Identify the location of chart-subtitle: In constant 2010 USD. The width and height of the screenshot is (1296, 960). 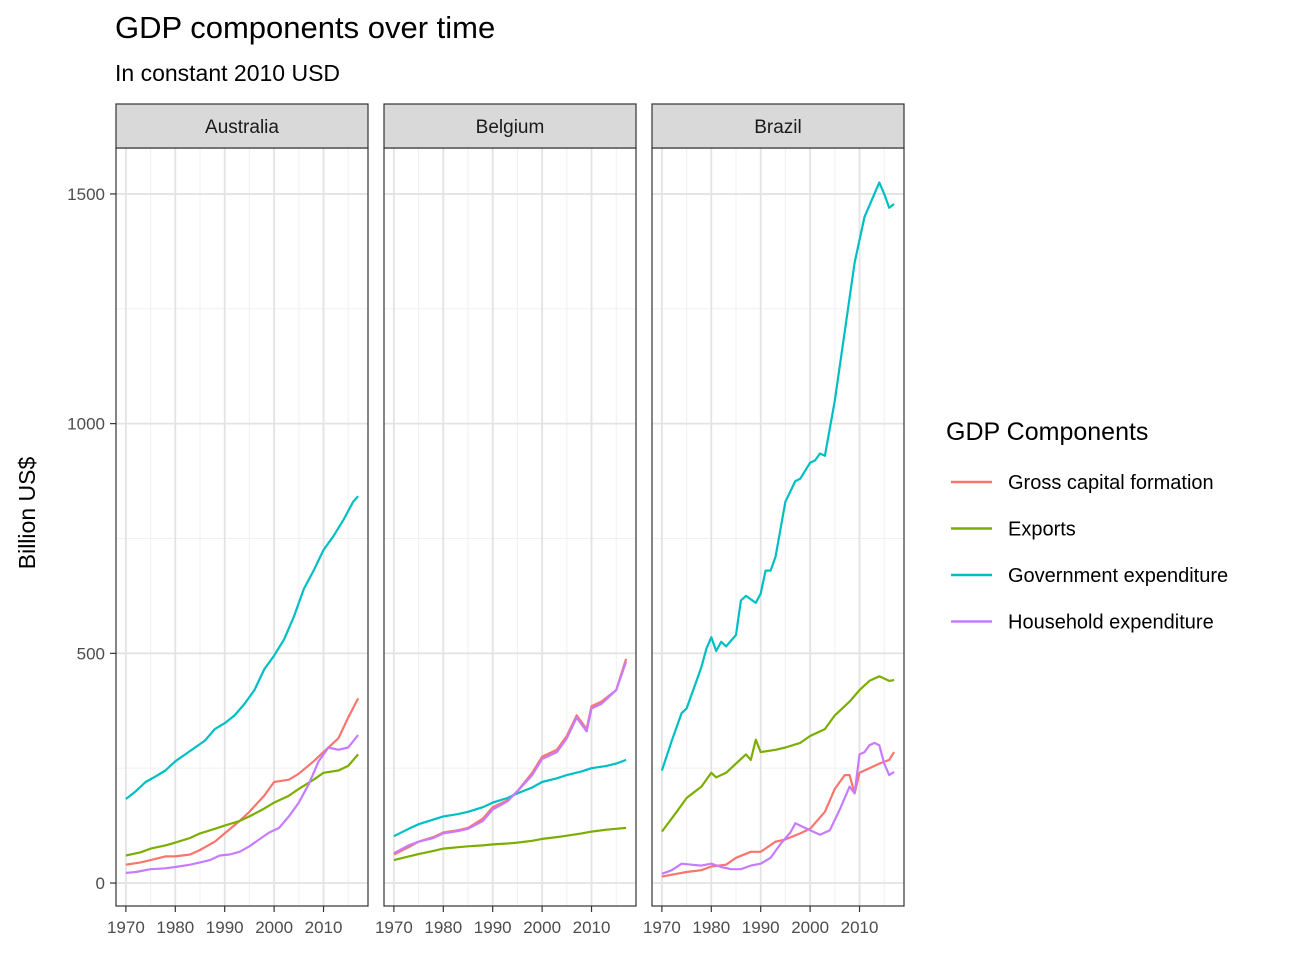
(228, 73).